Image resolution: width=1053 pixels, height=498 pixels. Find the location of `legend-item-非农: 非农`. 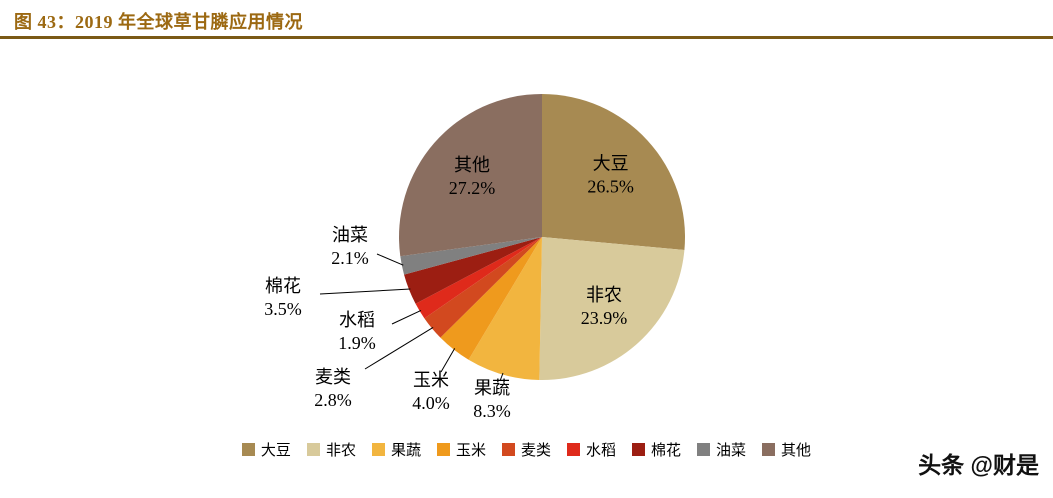

legend-item-非农: 非农 is located at coordinates (331, 449).